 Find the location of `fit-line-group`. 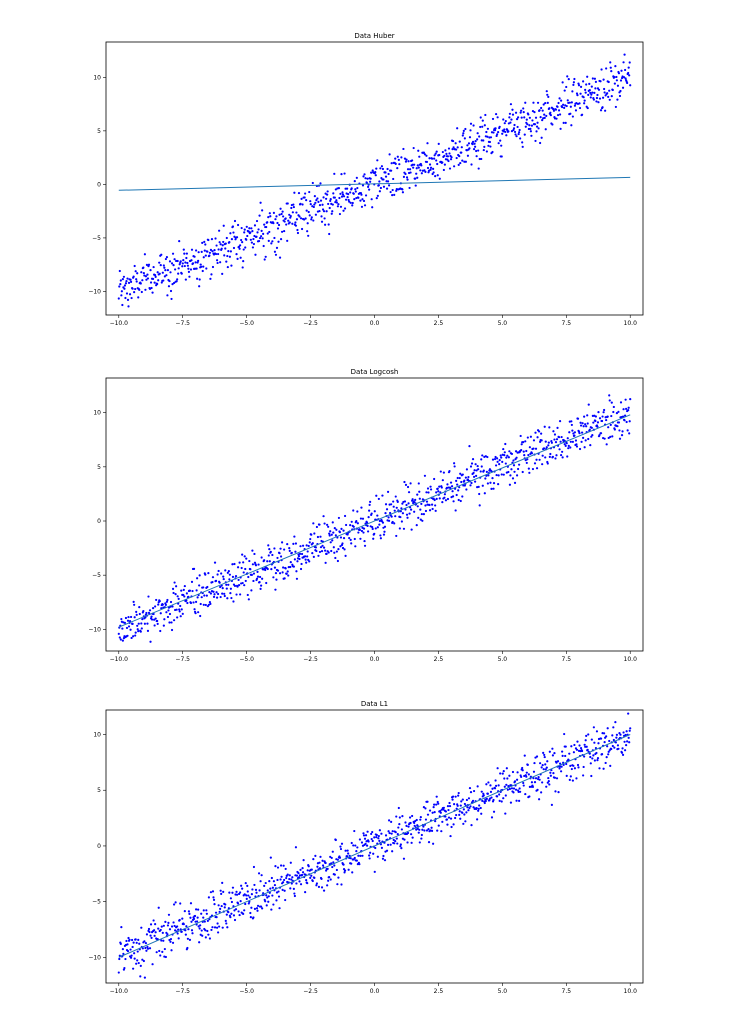

fit-line-group is located at coordinates (374, 521).